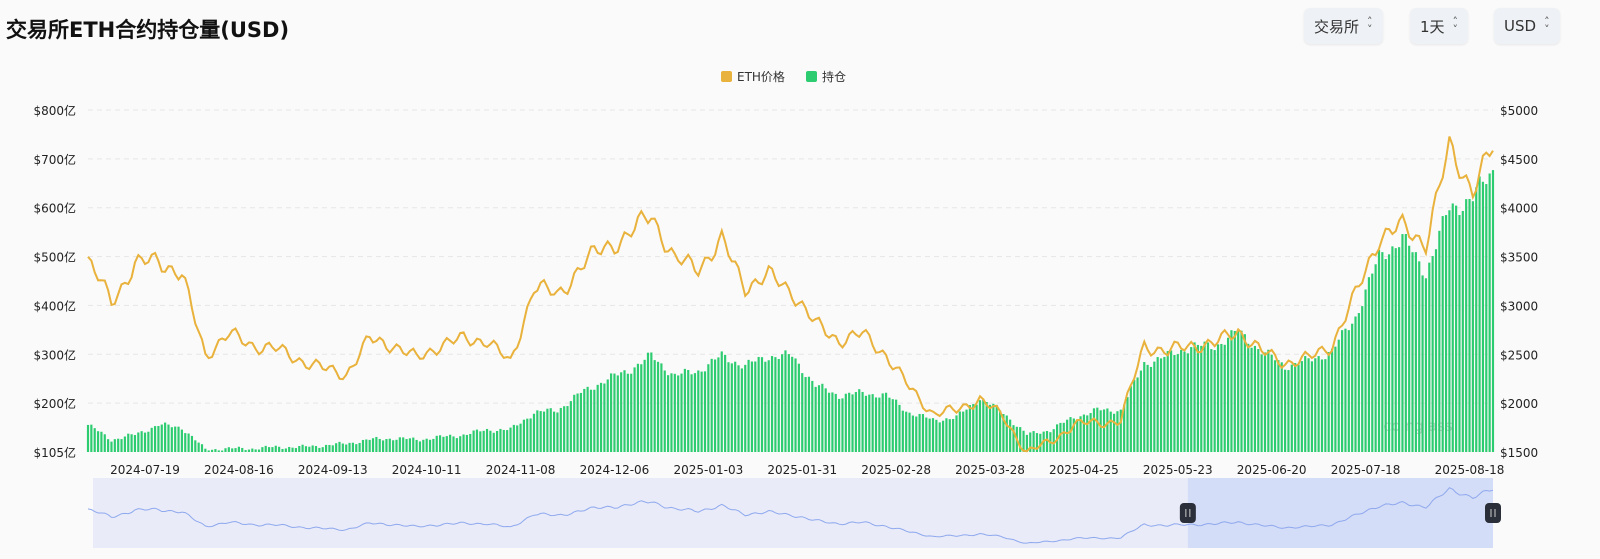  Describe the element at coordinates (1527, 26) in the screenshot. I see `currency-select: USD ˄ ˅` at that location.